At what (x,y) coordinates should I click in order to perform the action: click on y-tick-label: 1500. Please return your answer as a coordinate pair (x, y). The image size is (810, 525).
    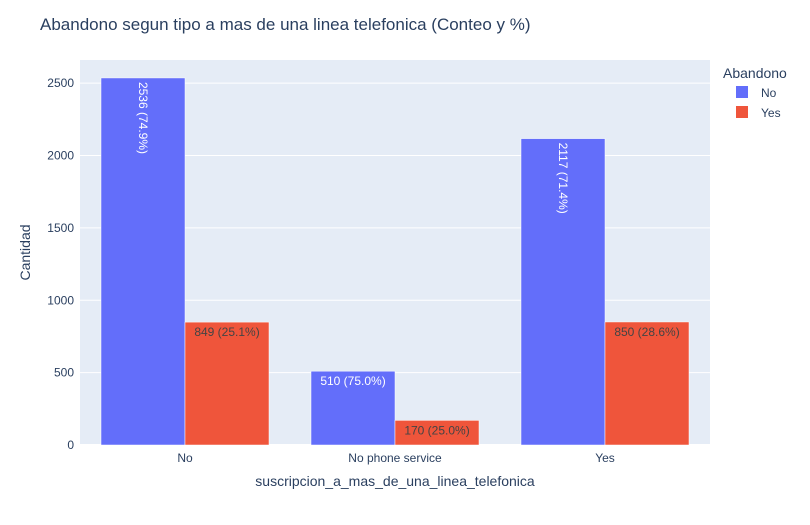
    Looking at the image, I should click on (60, 228).